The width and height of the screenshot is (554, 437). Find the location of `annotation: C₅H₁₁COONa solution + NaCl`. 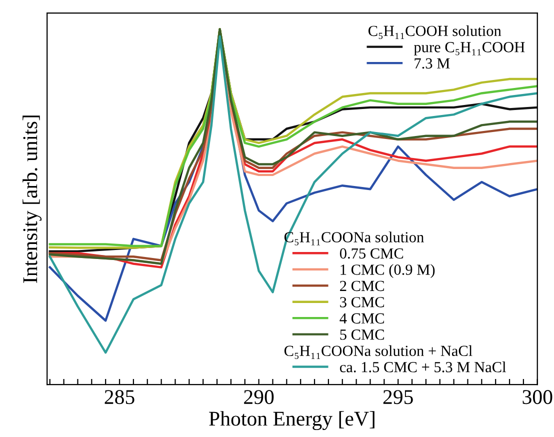

annotation: C₅H₁₁COONa solution + NaCl is located at coordinates (378, 352).